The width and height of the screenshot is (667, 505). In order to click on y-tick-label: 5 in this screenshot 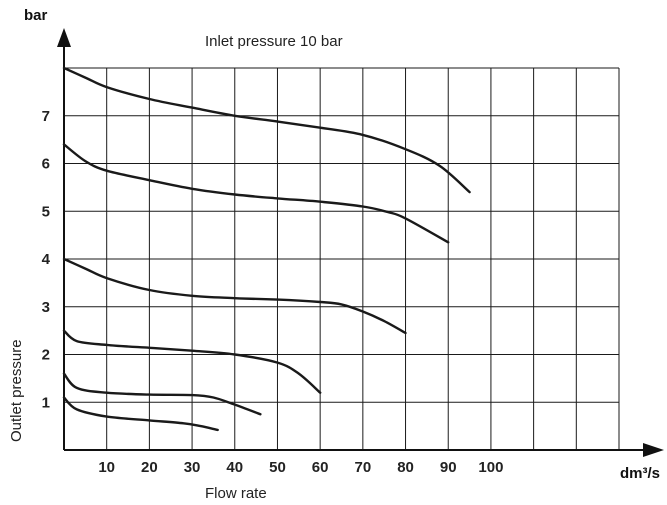, I will do `click(46, 211)`.